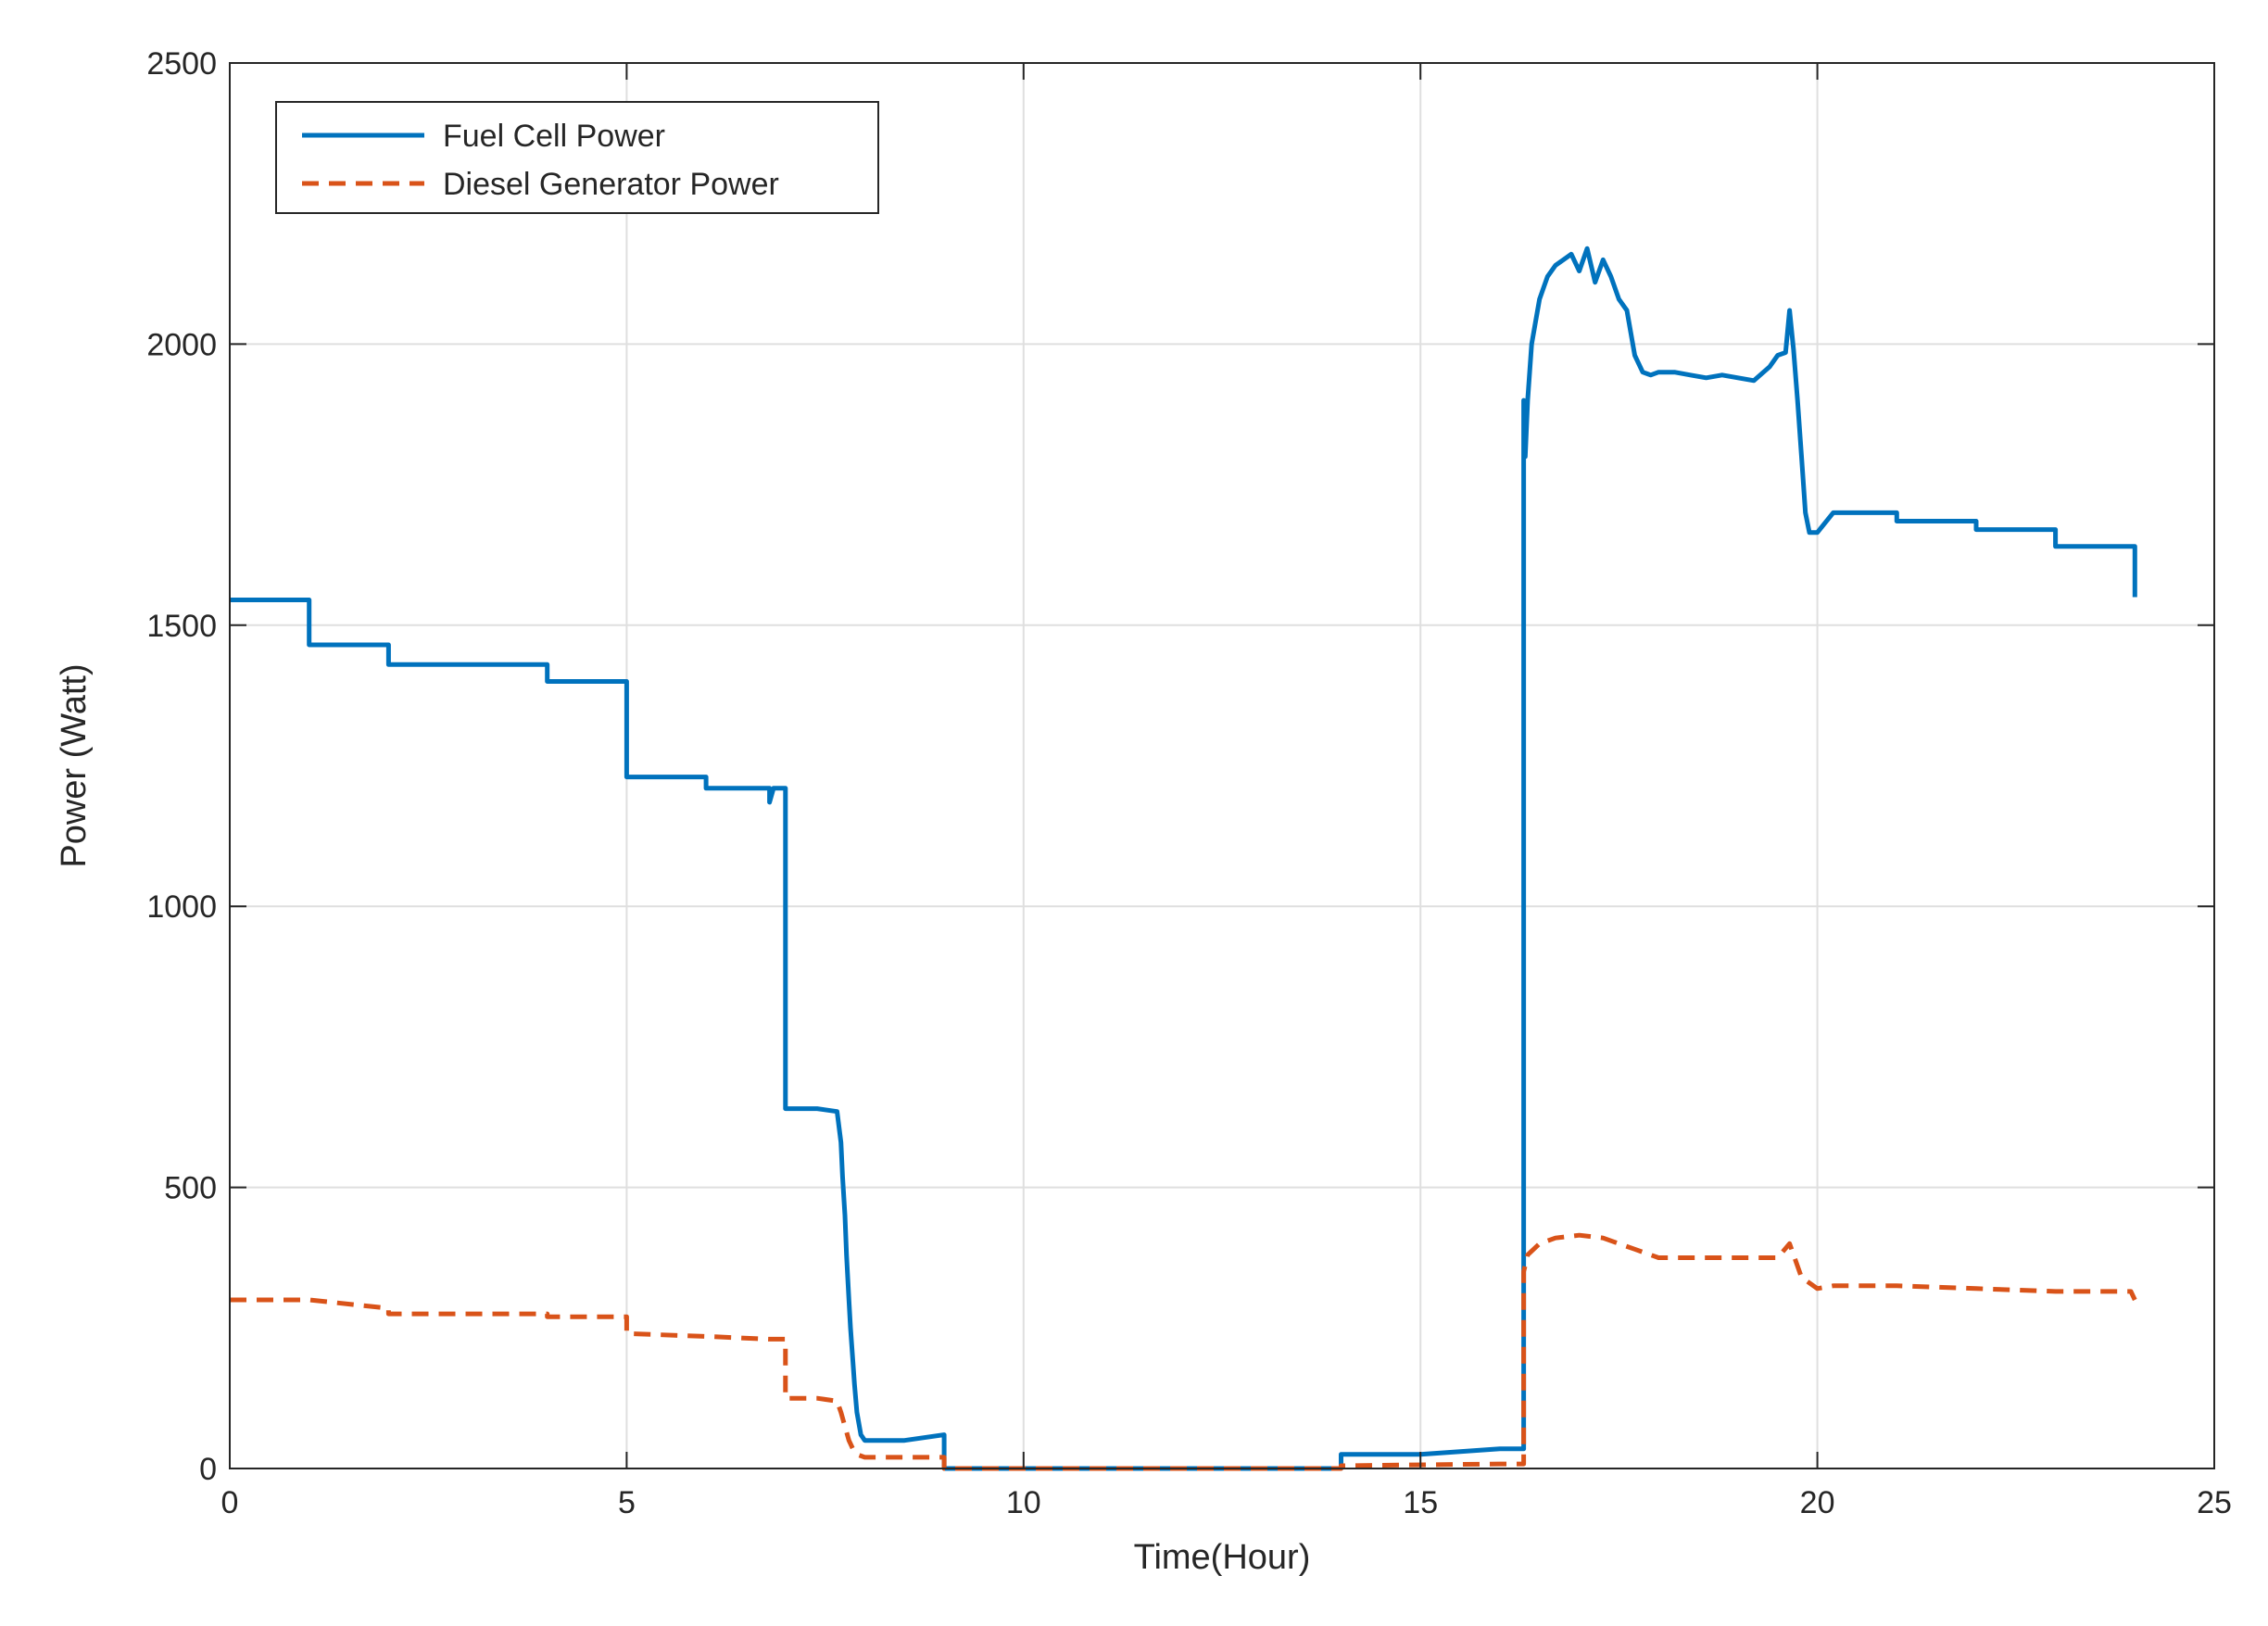  What do you see at coordinates (1023, 1502) in the screenshot?
I see `x-tick-label: 10` at bounding box center [1023, 1502].